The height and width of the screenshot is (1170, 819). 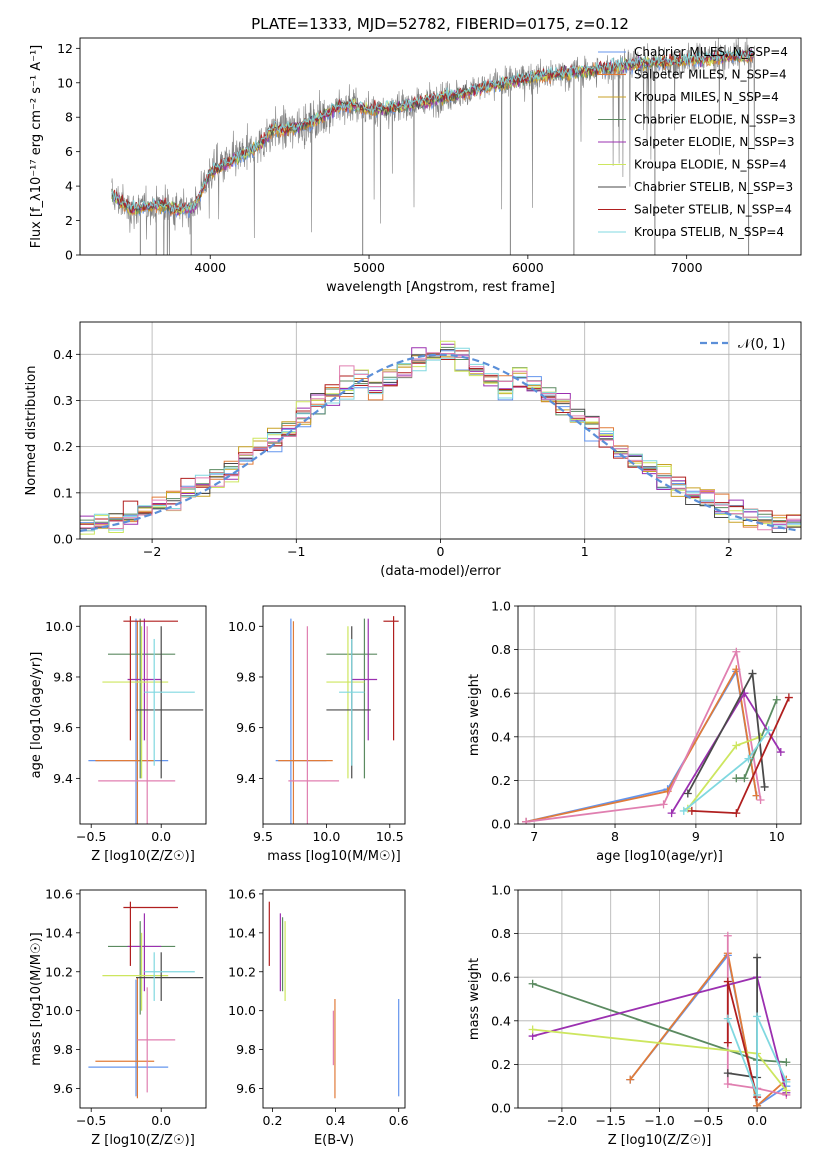 What do you see at coordinates (710, 75) in the screenshot?
I see `legend-label: Salpeter MILES, N_SSP=4` at bounding box center [710, 75].